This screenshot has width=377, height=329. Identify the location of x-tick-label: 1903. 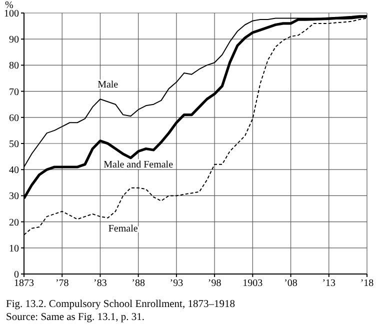
(252, 284).